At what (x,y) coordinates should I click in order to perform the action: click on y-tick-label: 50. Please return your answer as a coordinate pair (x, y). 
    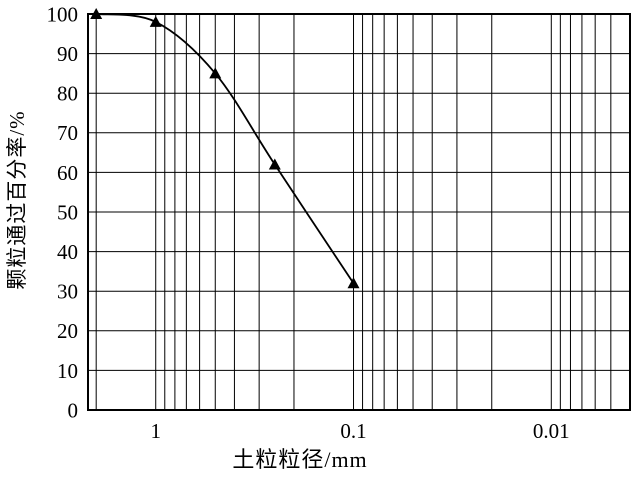
    Looking at the image, I should click on (67, 212).